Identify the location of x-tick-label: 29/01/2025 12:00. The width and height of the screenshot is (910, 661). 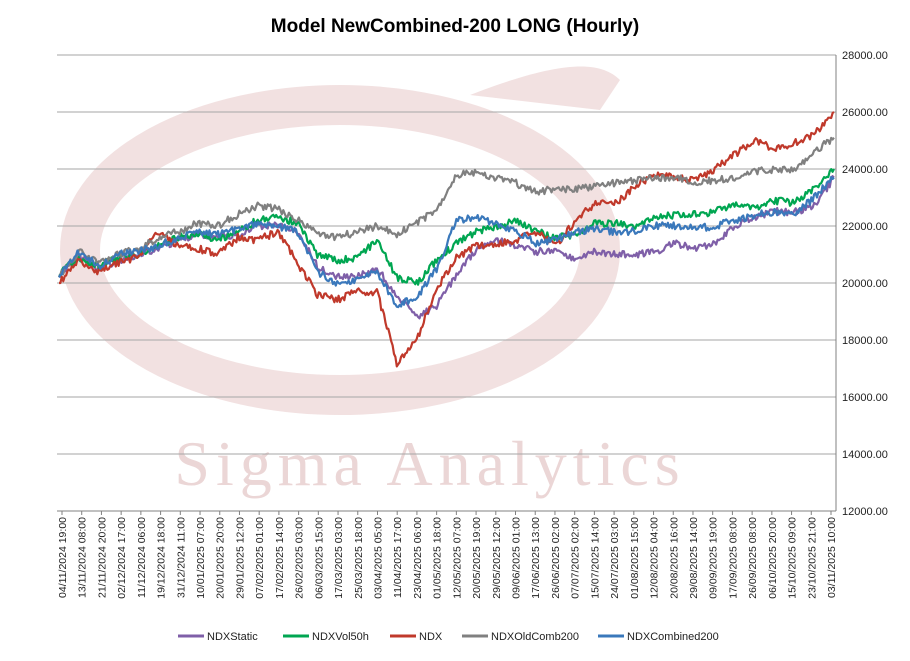
(240, 558).